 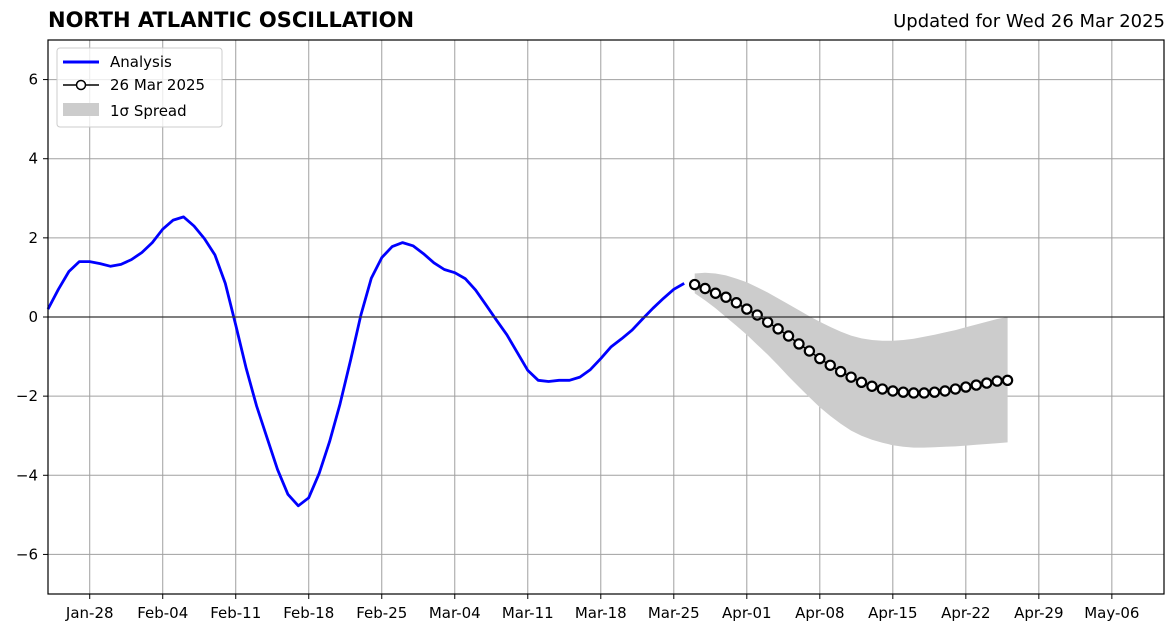 What do you see at coordinates (601, 613) in the screenshot?
I see `x-tick-label: Mar-18` at bounding box center [601, 613].